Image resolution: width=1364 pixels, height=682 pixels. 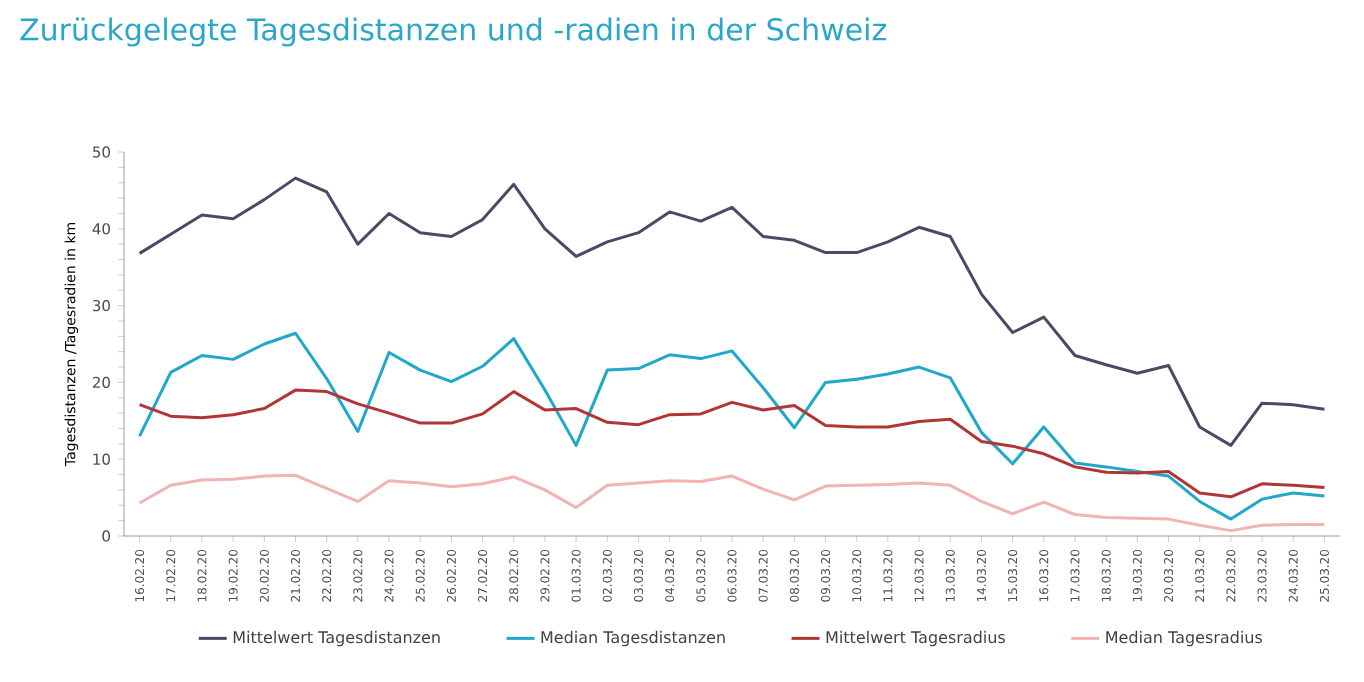 I want to click on legend-label: Median Tagesdistanzen, so click(x=633, y=638).